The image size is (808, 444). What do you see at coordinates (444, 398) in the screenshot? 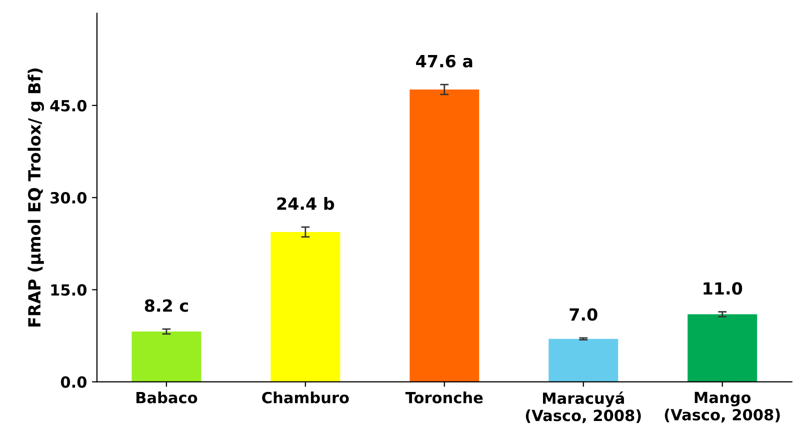
I see `x-tick-label: Toronche` at bounding box center [444, 398].